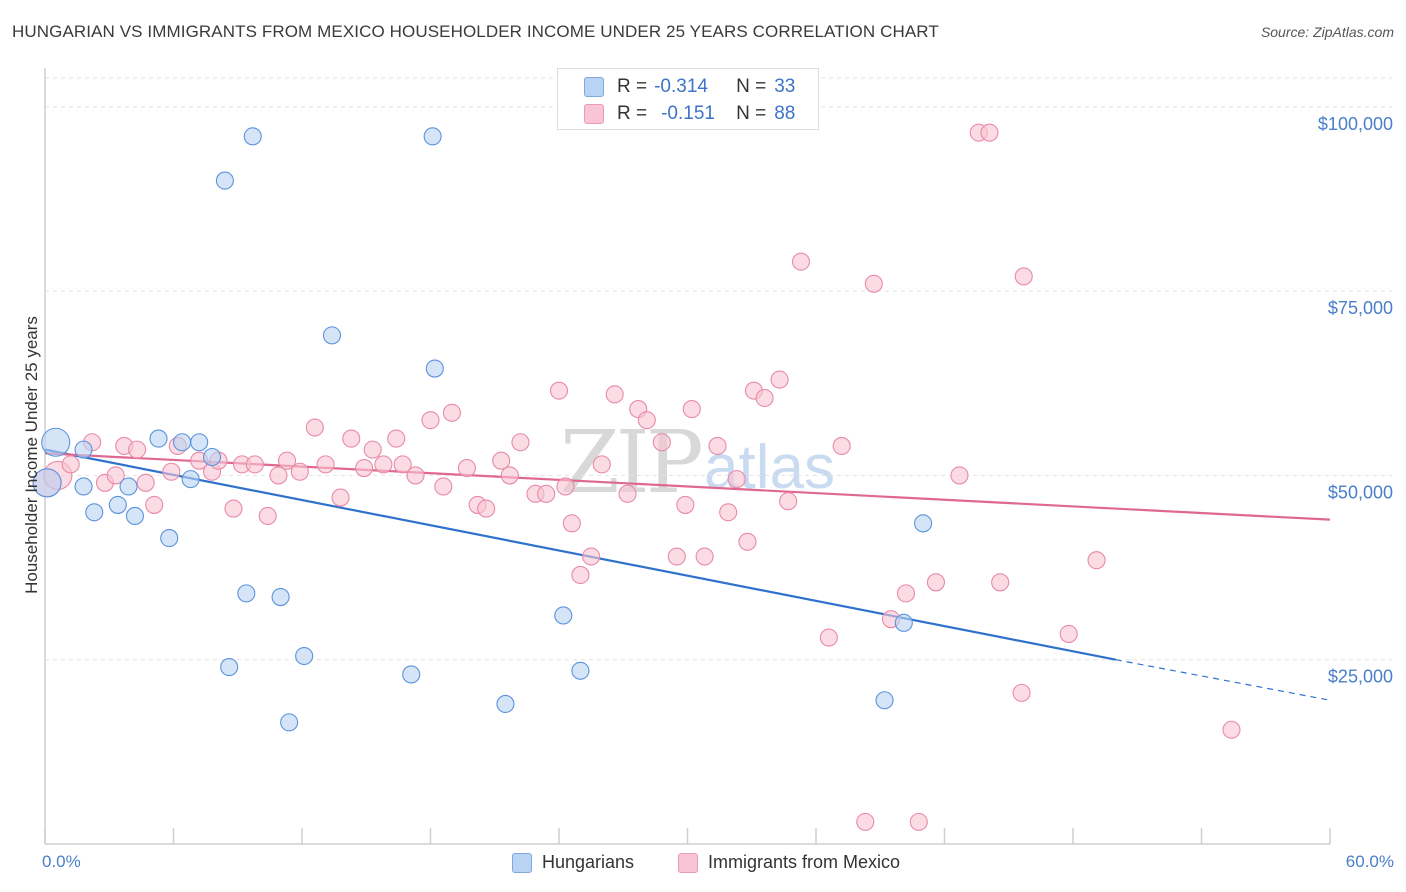 The height and width of the screenshot is (892, 1406). Describe the element at coordinates (1360, 492) in the screenshot. I see `y-tick-label: $50,000` at that location.